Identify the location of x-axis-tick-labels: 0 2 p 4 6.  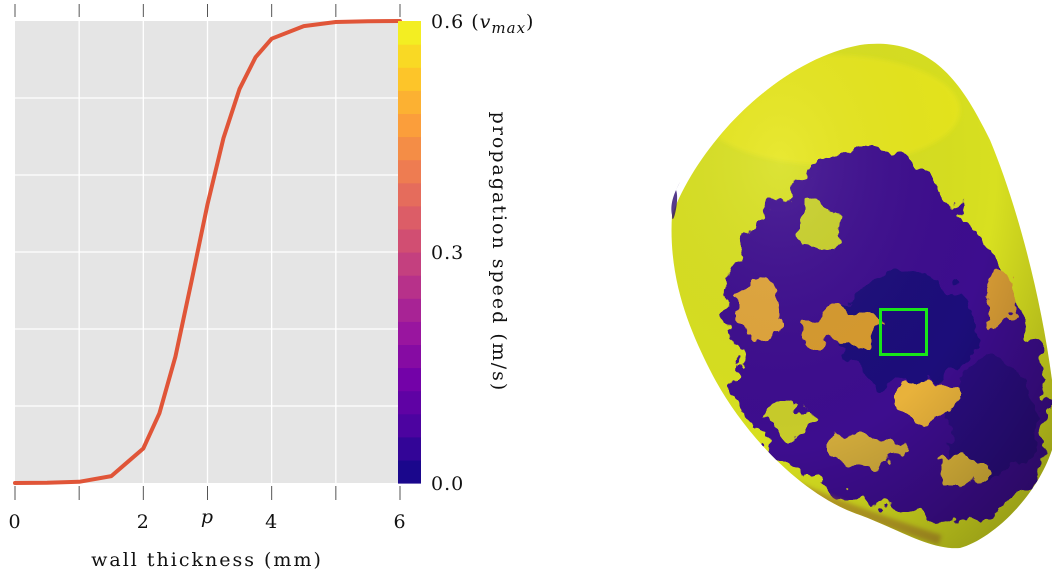
(207, 519).